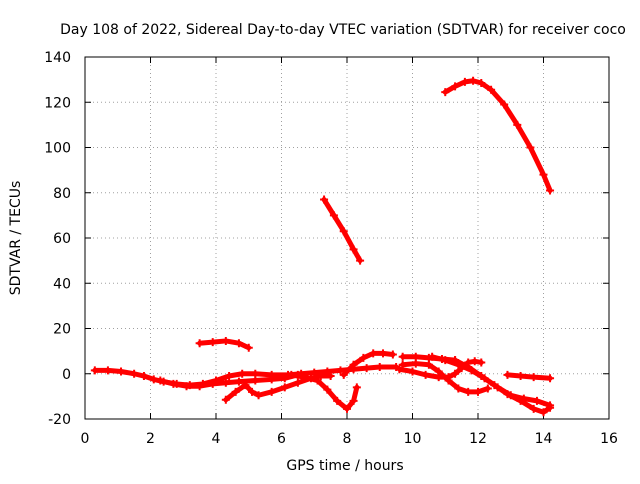 This screenshot has height=484, width=640. What do you see at coordinates (478, 439) in the screenshot?
I see `x-tick-label: 12` at bounding box center [478, 439].